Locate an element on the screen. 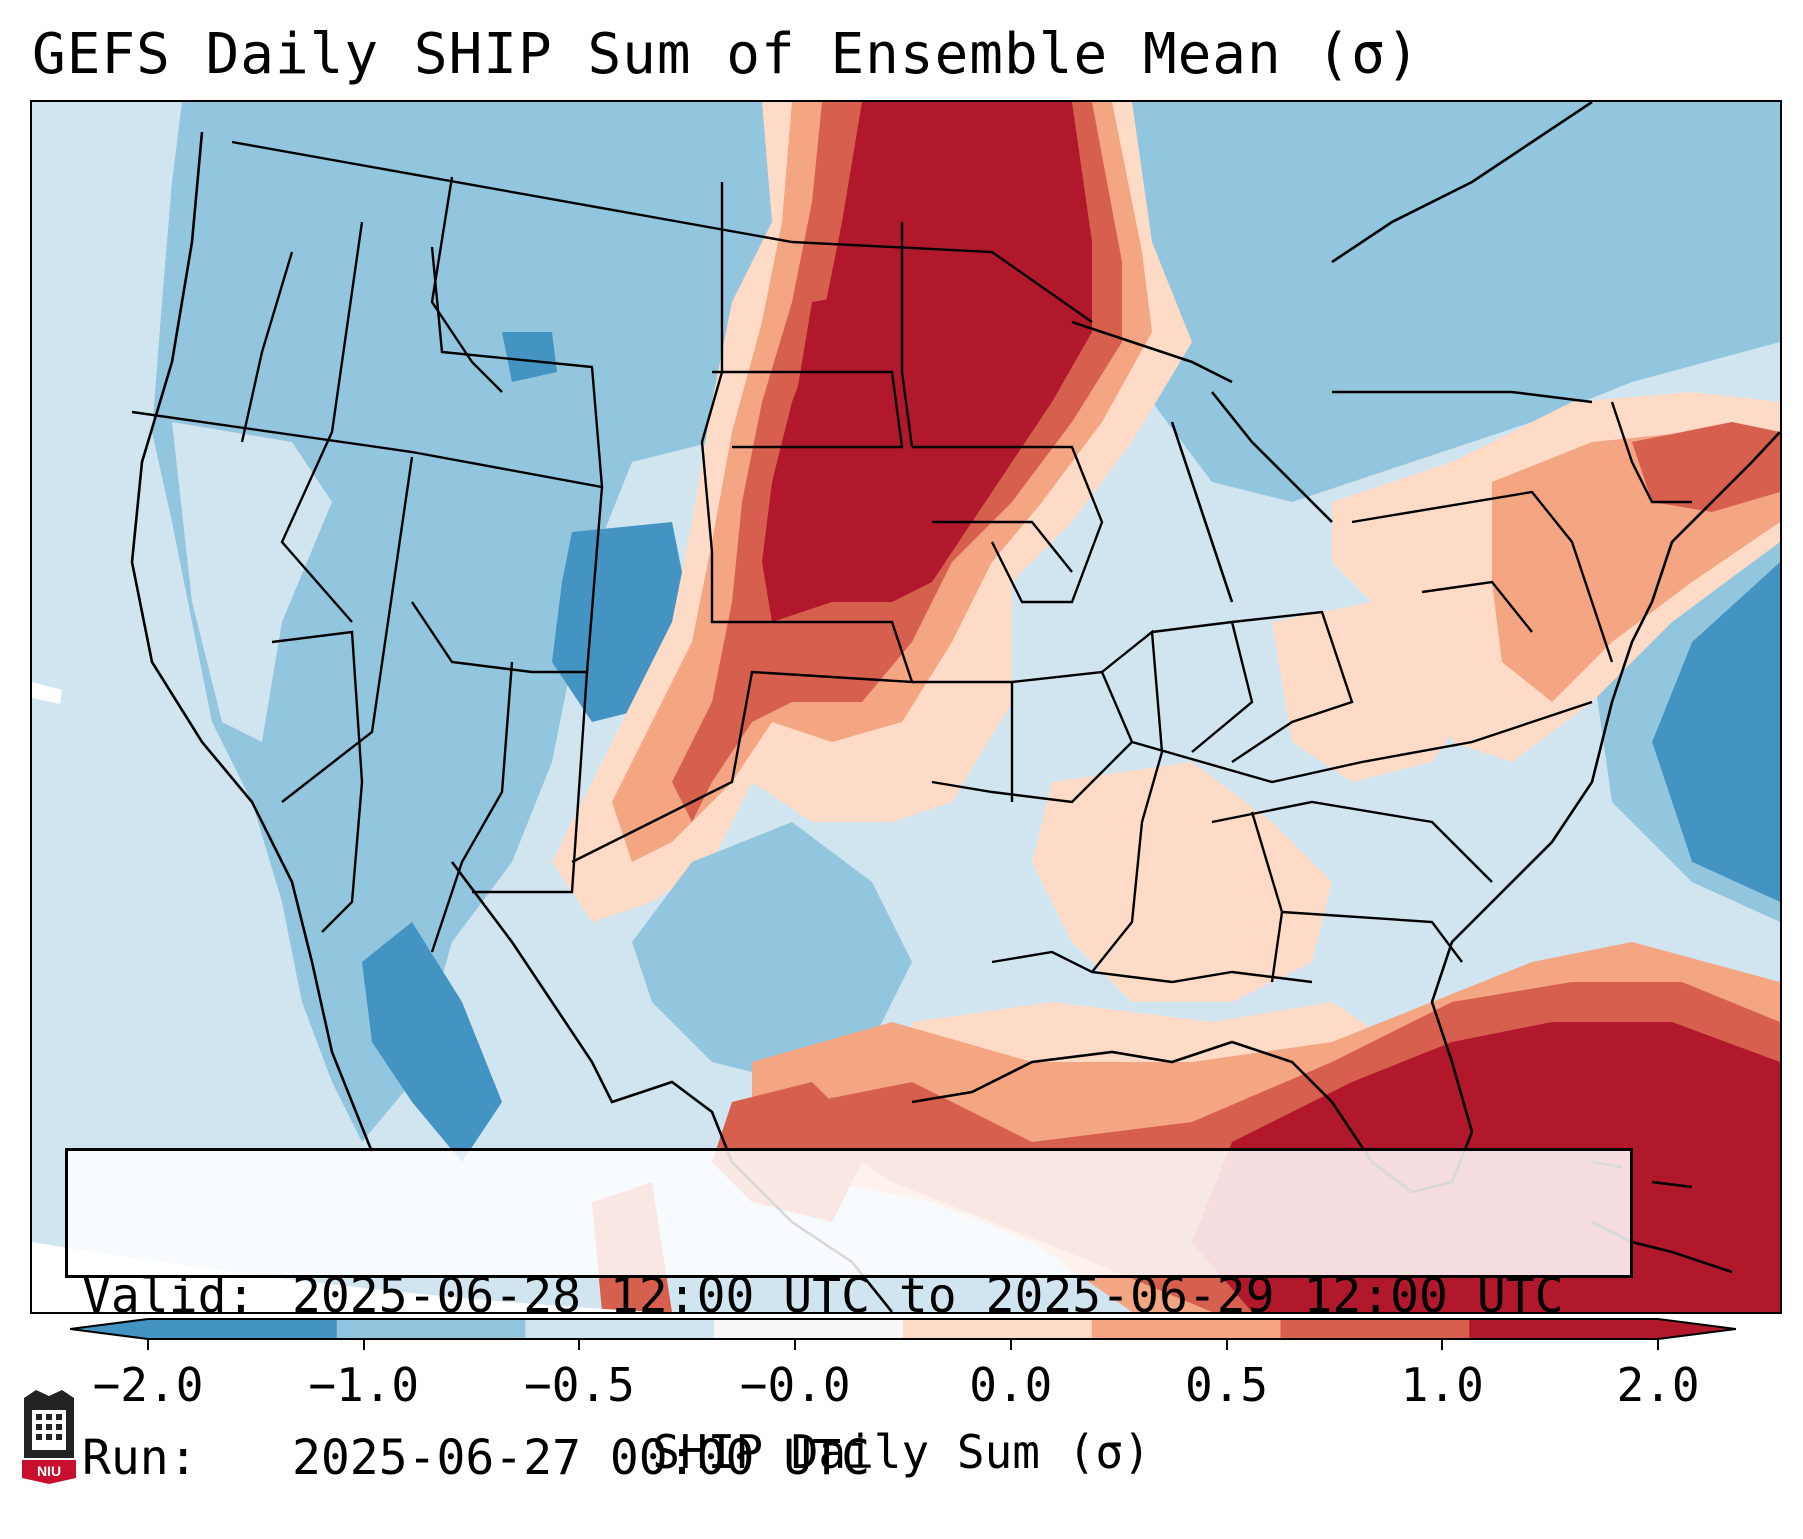  region-west-light is located at coordinates (252, 582).